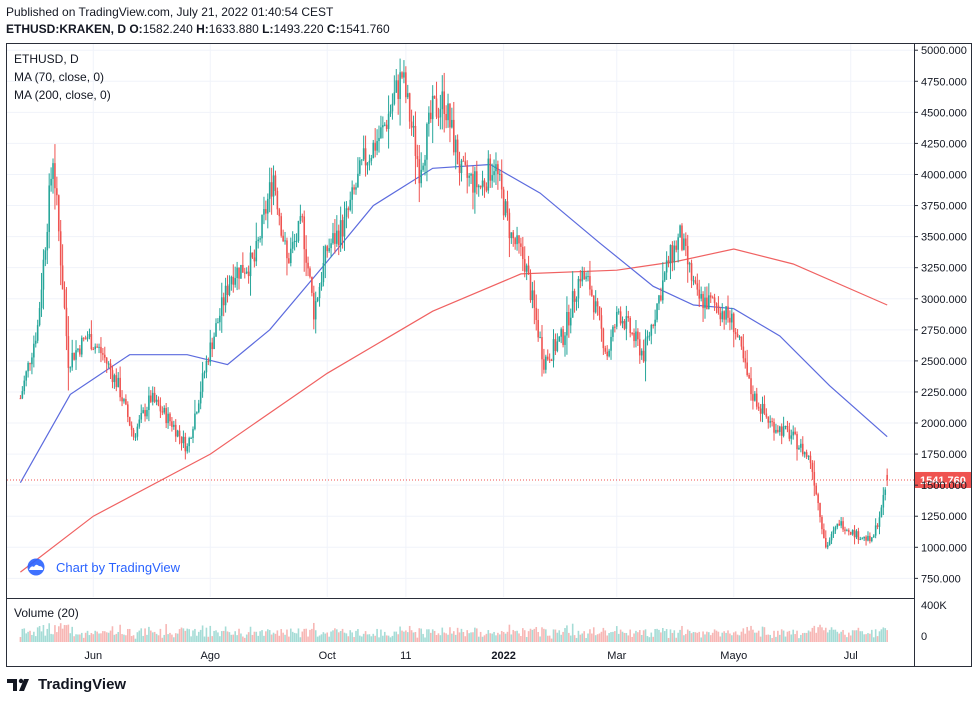  What do you see at coordinates (66, 684) in the screenshot?
I see `tradingview-logo: TradingView` at bounding box center [66, 684].